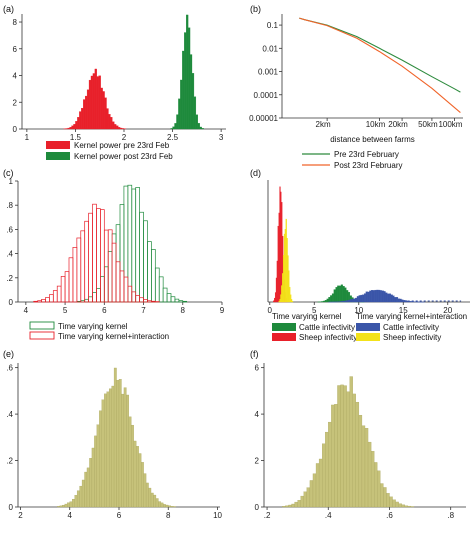 The image size is (474, 535). What do you see at coordinates (266, 95) in the screenshot?
I see `y-tick-label: 0.0001` at bounding box center [266, 95].